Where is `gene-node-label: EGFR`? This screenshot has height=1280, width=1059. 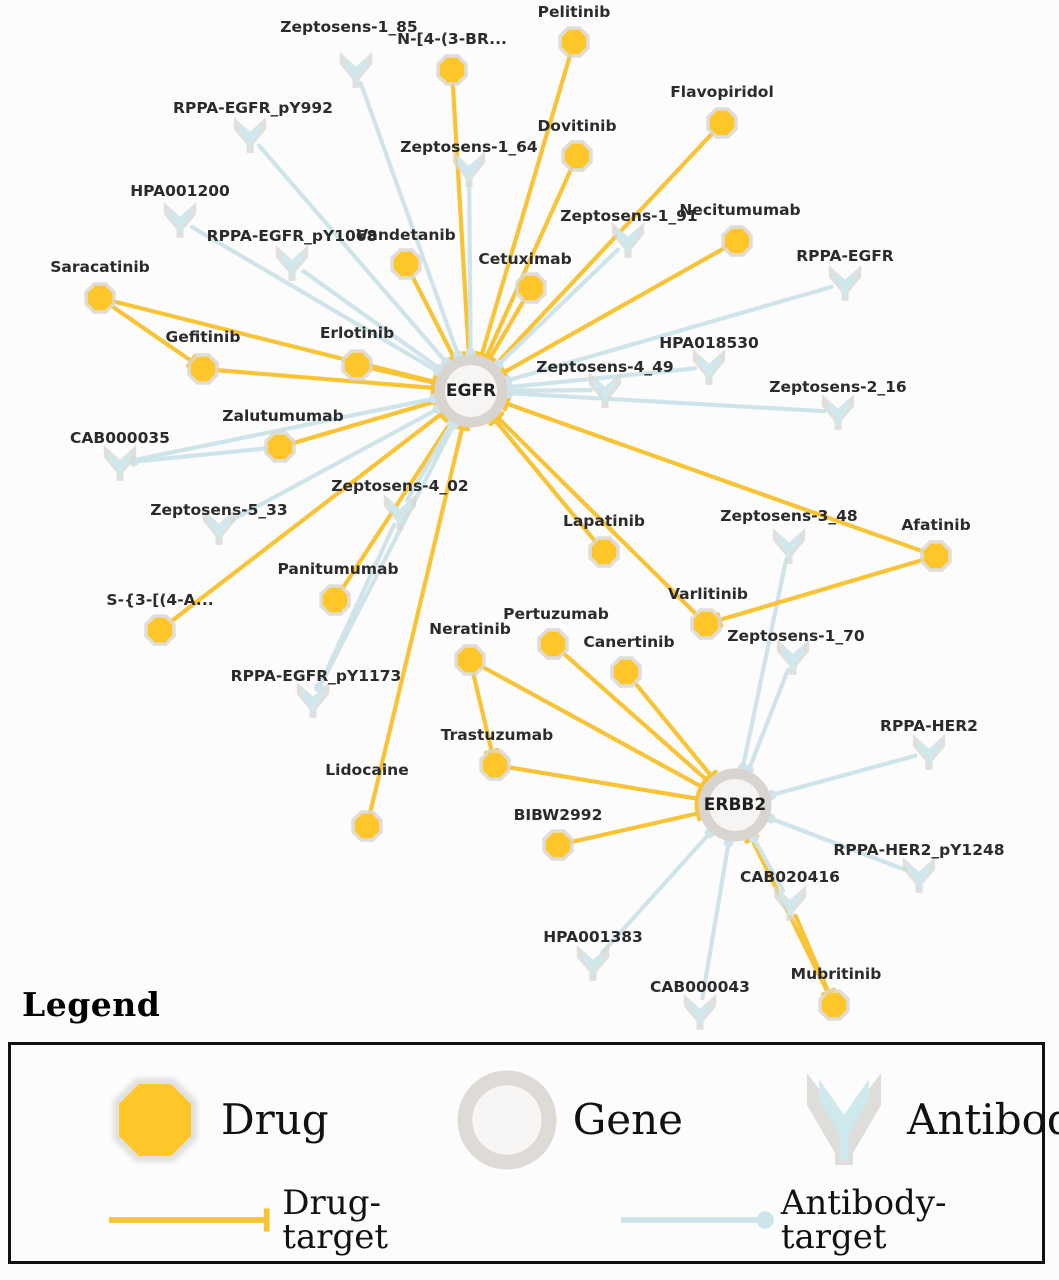
gene-node-label: EGFR is located at coordinates (471, 391).